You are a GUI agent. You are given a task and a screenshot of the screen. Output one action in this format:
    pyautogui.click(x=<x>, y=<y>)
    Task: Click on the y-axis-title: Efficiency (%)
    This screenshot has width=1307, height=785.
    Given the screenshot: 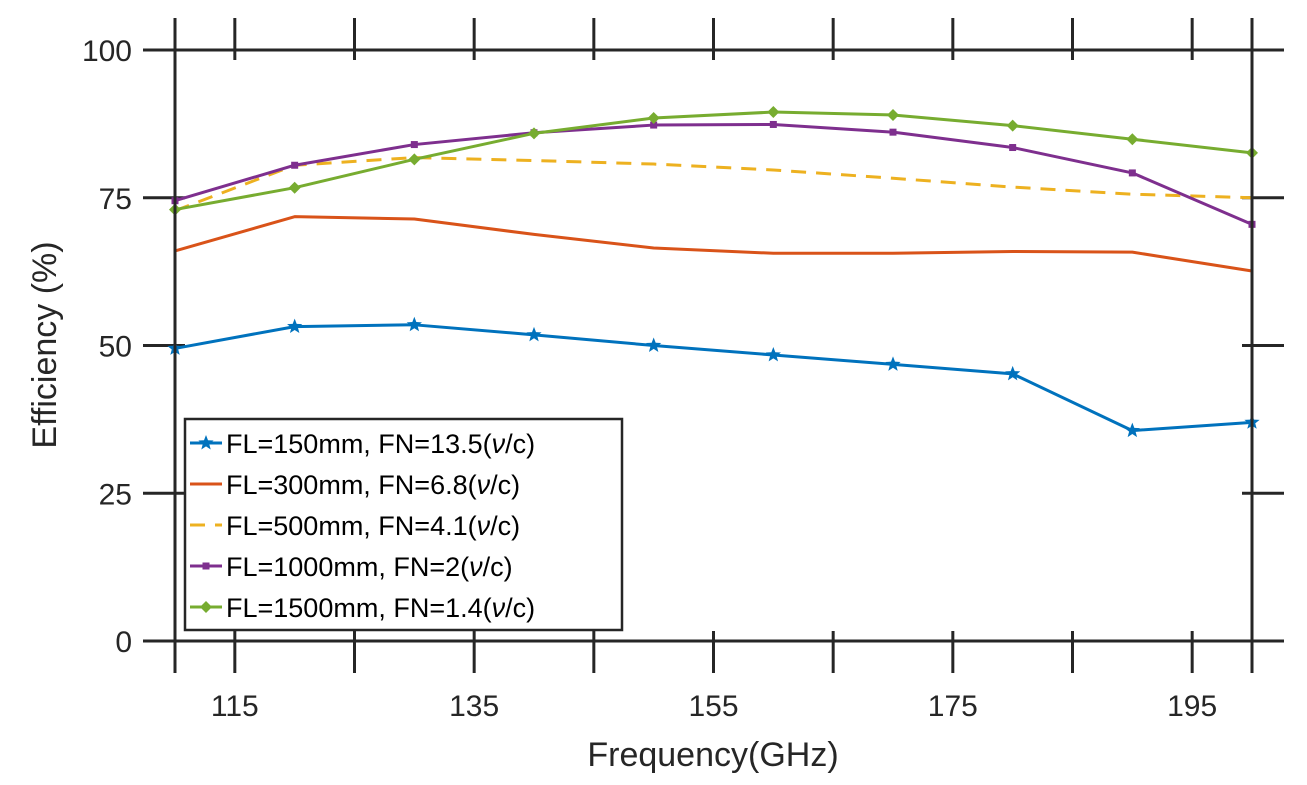 What is the action you would take?
    pyautogui.click(x=45, y=344)
    